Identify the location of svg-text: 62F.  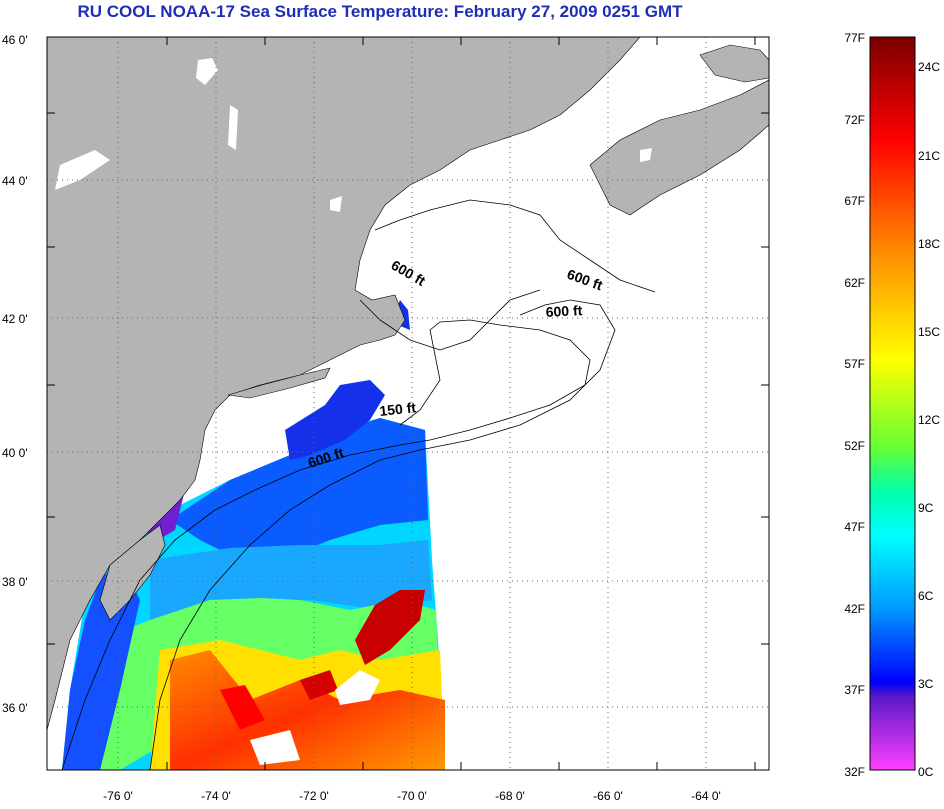
(854, 283).